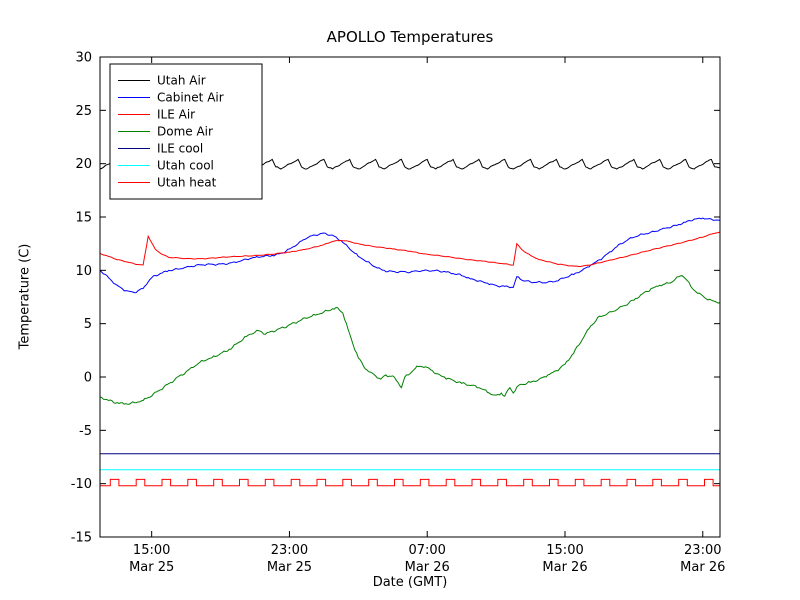  I want to click on y-tick-label: 20, so click(83, 164).